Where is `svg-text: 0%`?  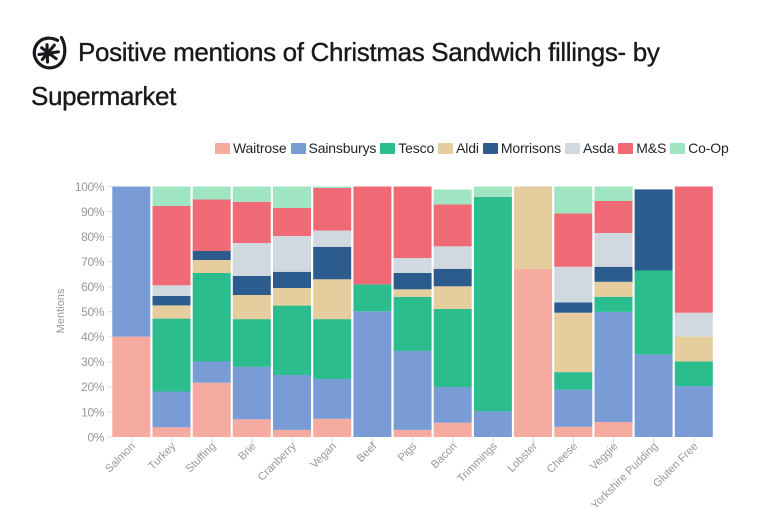 svg-text: 0% is located at coordinates (95, 437).